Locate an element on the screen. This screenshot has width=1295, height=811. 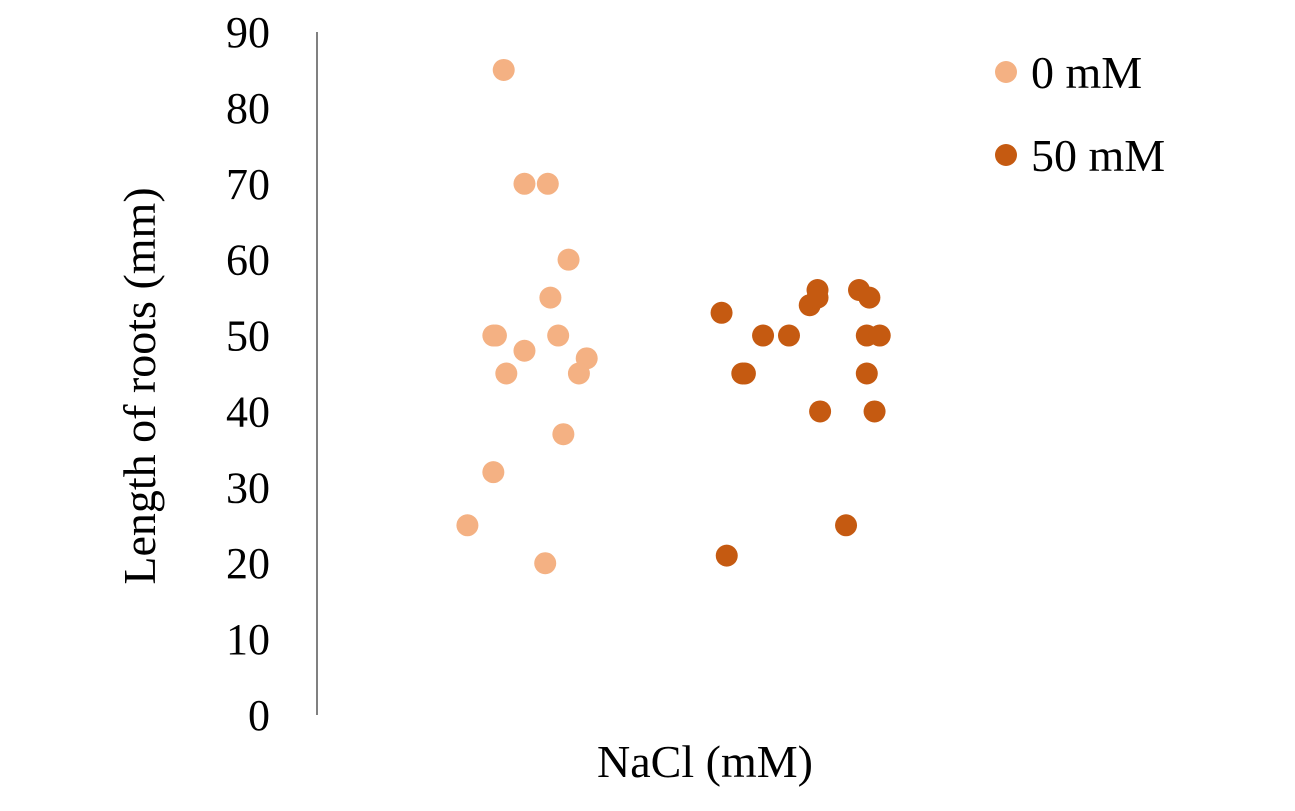
y-tick-labels: 0 10 20 30 40 50 60 70 80 90 is located at coordinates (248, 374).